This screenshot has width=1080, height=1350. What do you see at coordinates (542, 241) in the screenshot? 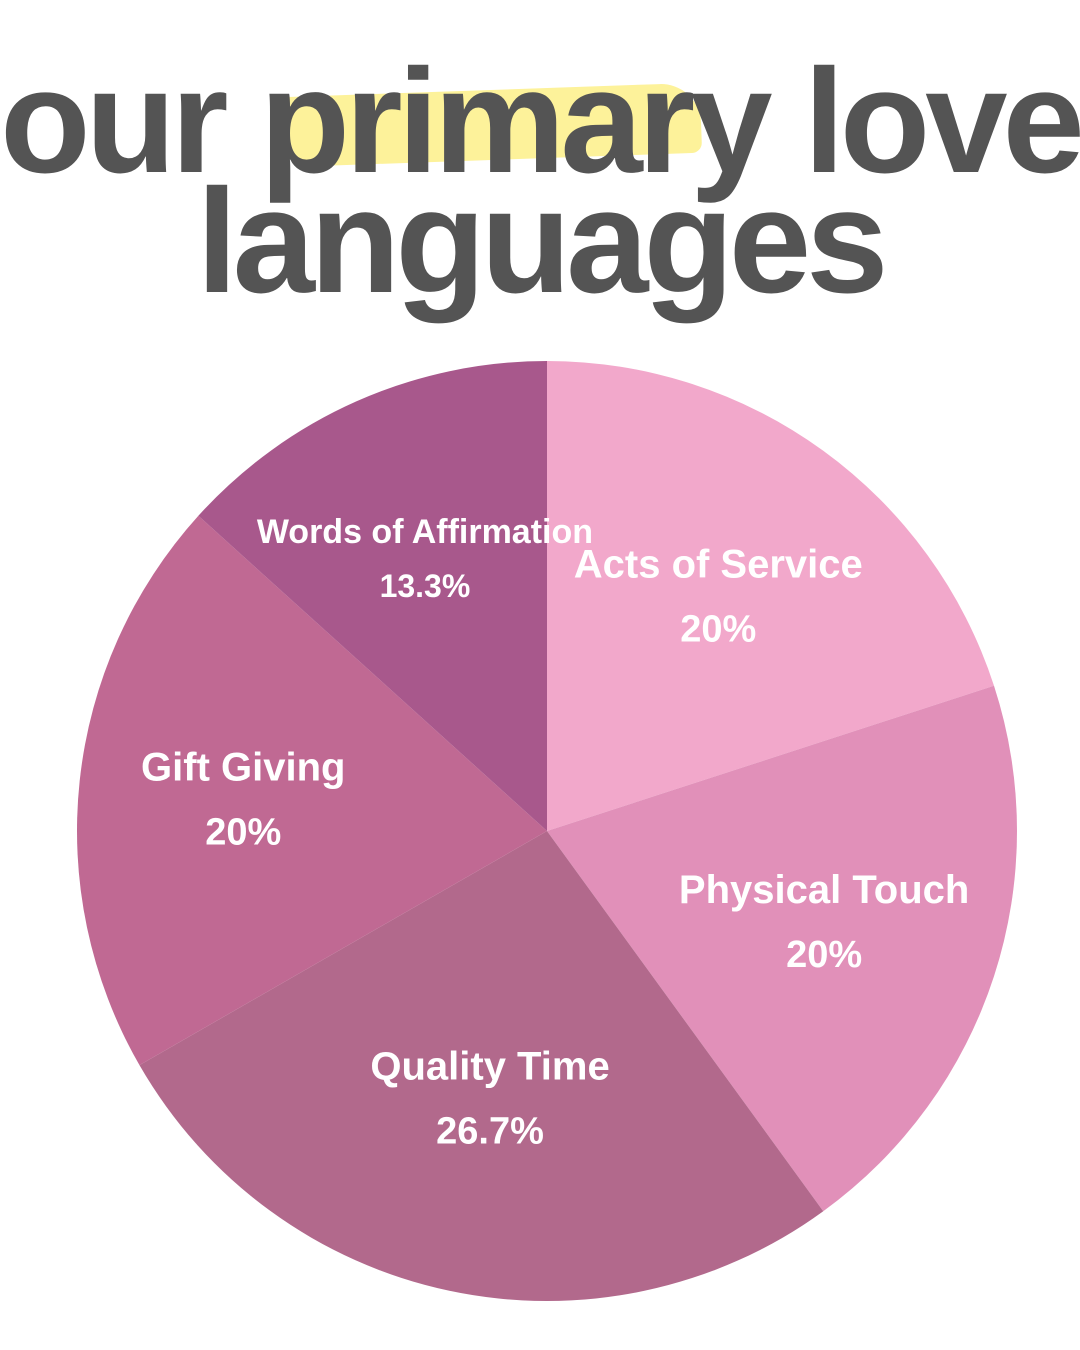
I see `title-line-2: languages` at bounding box center [542, 241].